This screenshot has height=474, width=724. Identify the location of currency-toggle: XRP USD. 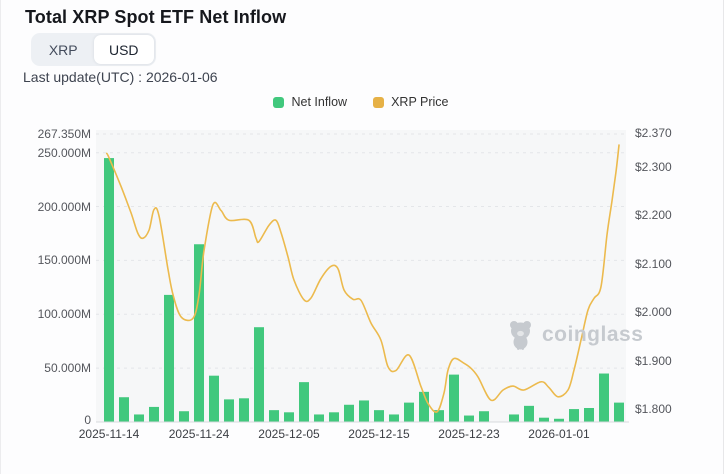
(93, 49).